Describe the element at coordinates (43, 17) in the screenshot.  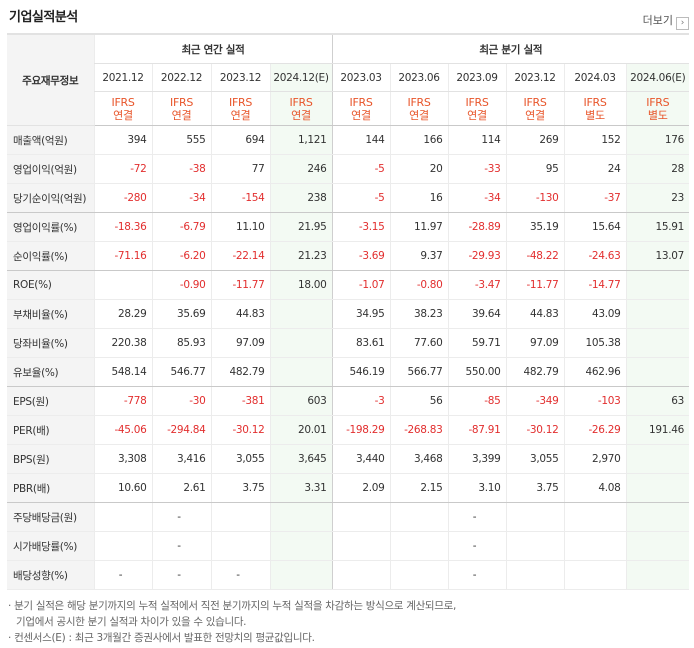
I see `section-title: 기업실적분석` at that location.